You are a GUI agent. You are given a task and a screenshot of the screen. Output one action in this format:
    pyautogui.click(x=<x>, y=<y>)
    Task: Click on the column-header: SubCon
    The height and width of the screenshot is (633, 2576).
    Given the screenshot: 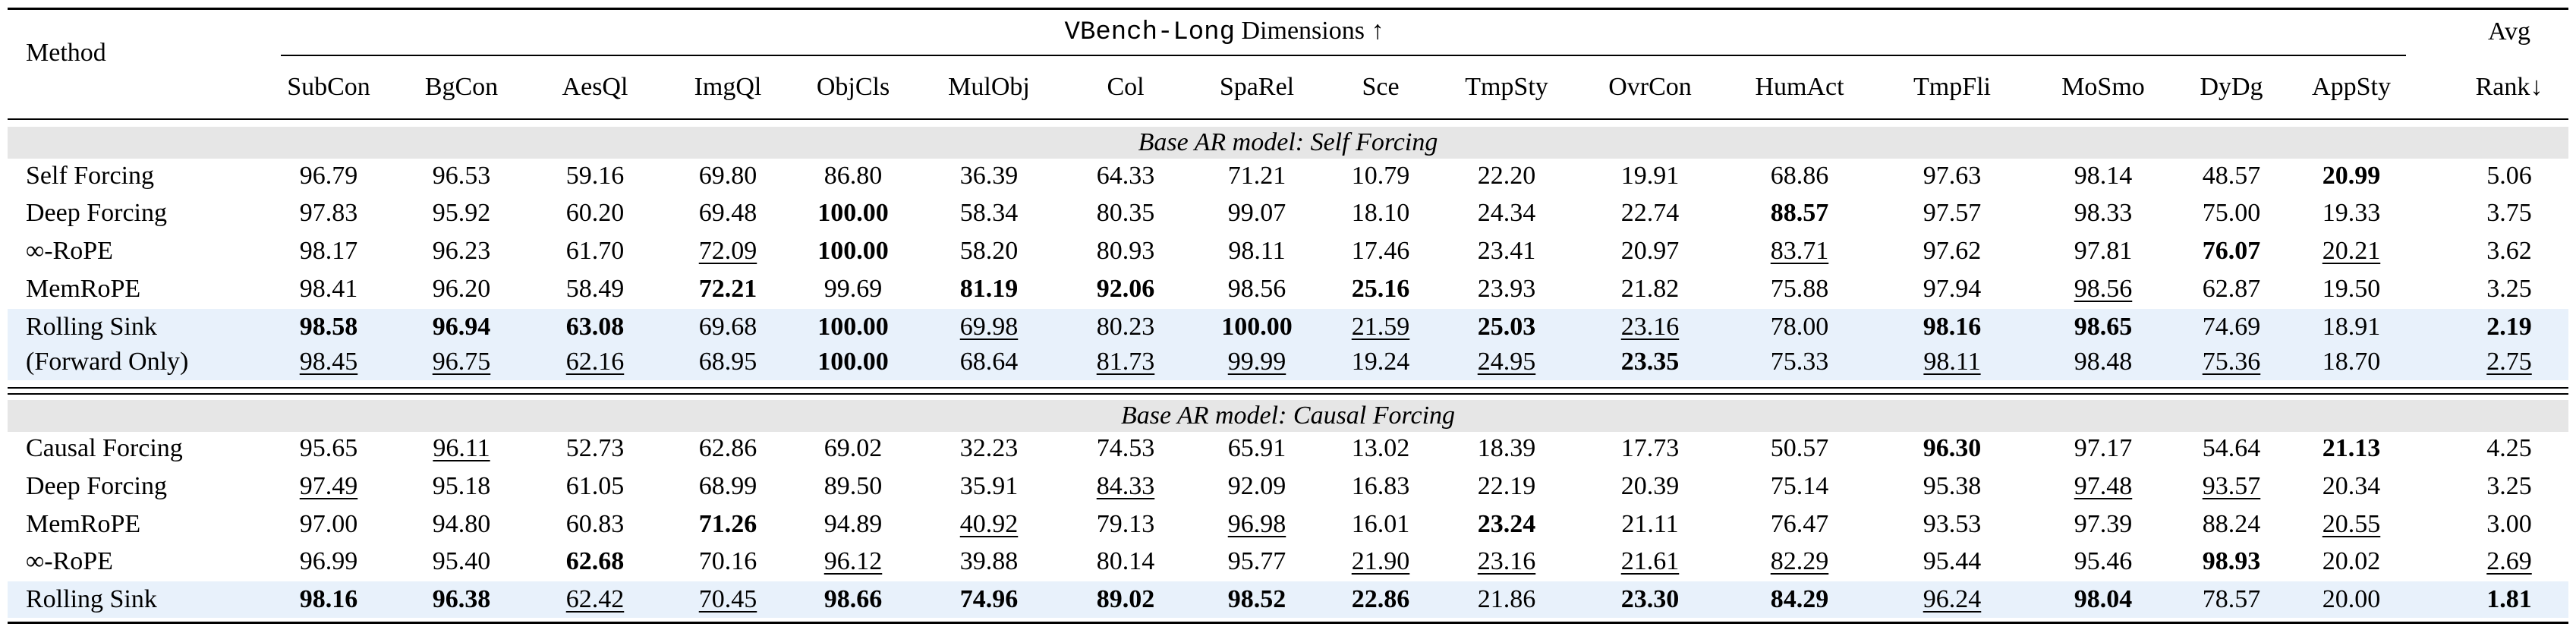 What is the action you would take?
    pyautogui.click(x=328, y=87)
    